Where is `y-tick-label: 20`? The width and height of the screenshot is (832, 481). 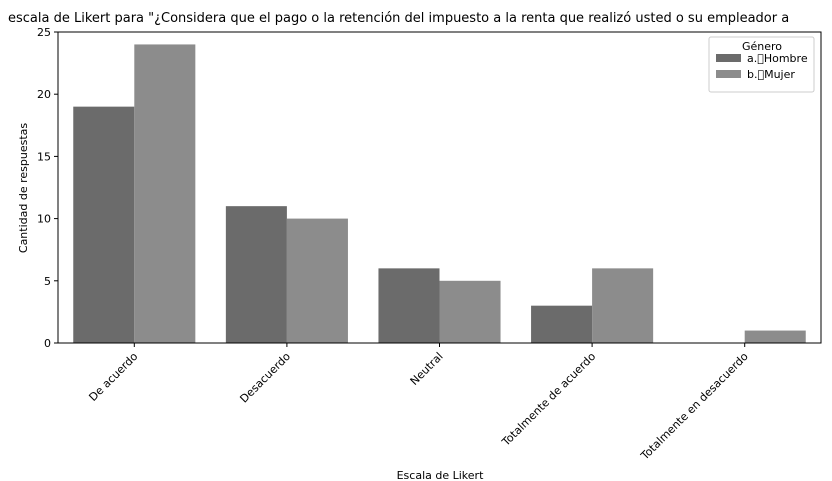 y-tick-label: 20 is located at coordinates (44, 94).